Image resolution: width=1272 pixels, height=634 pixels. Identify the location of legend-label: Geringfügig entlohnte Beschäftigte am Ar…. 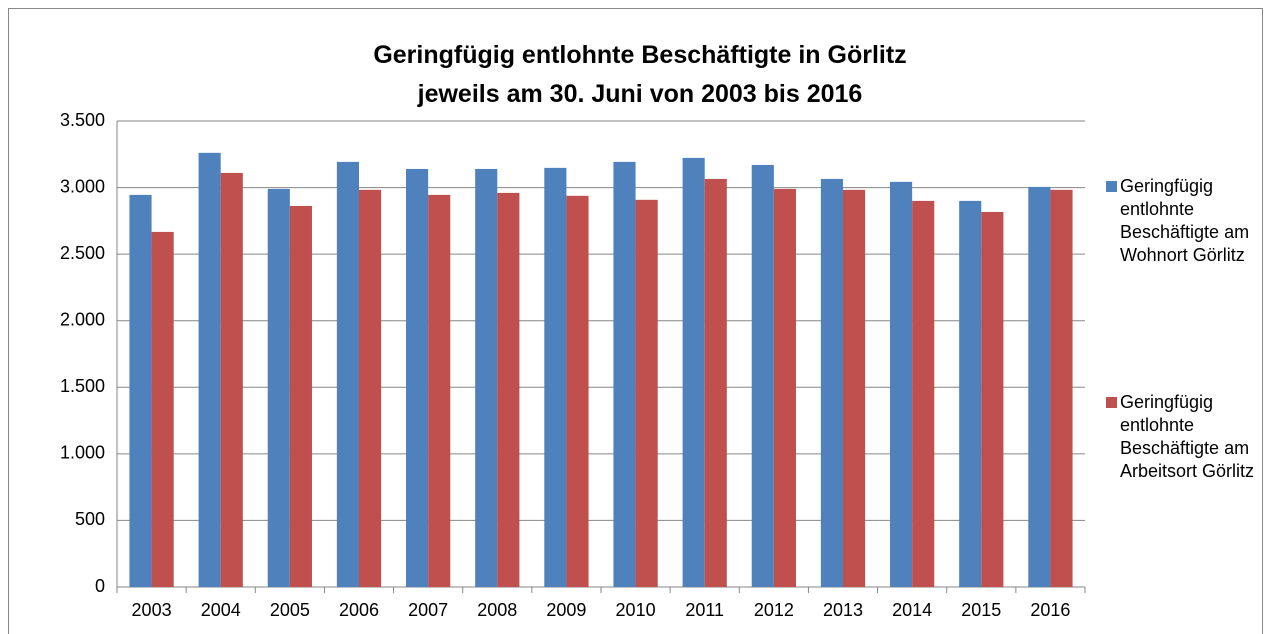
(1187, 436).